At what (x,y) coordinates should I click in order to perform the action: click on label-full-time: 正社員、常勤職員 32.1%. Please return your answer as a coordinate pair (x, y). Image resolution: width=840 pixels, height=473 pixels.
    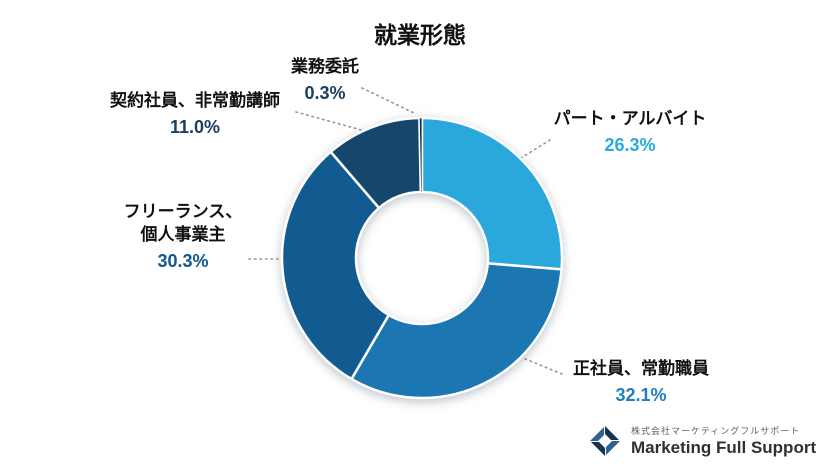
    Looking at the image, I should click on (641, 382).